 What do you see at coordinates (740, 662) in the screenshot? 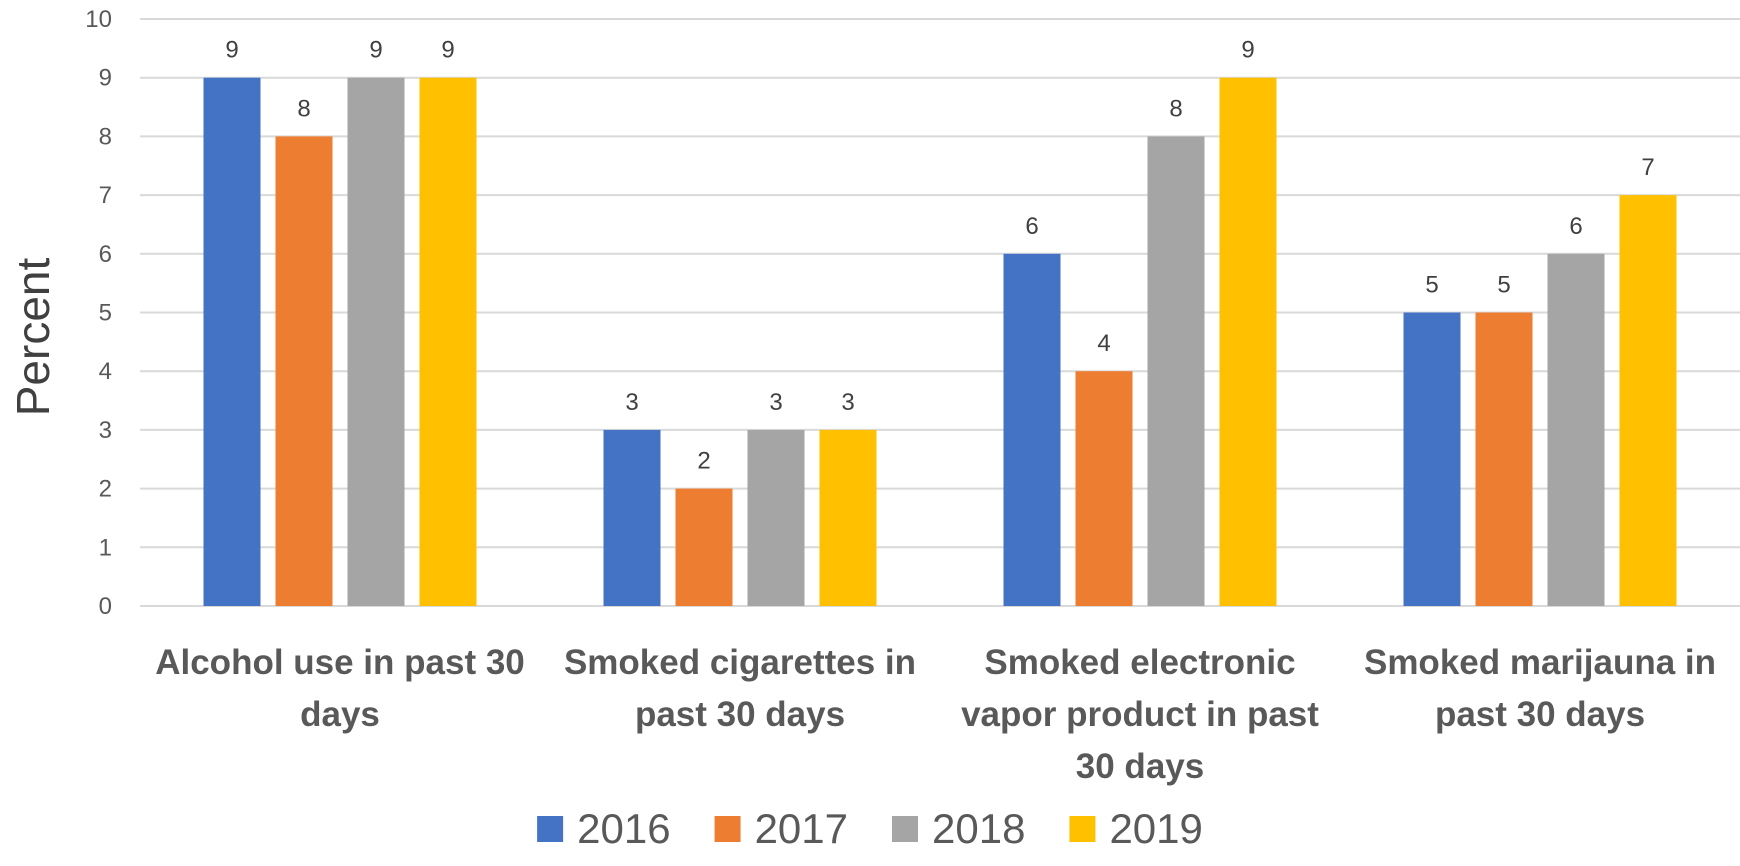
I see `category-label: Smoked cigarettes in` at bounding box center [740, 662].